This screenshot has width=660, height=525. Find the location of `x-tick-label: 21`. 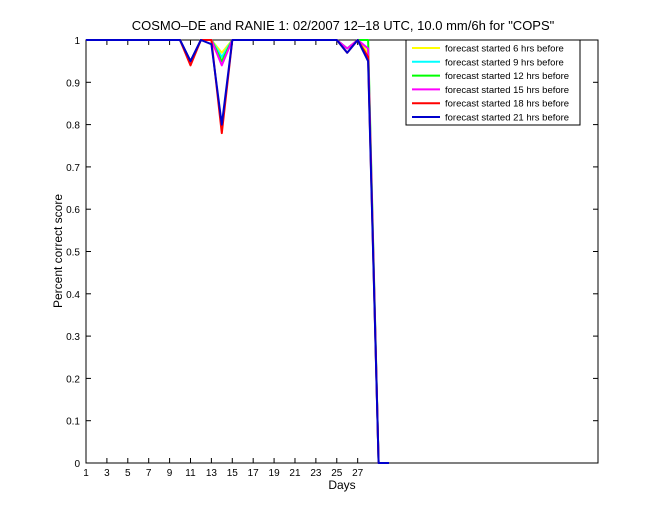

x-tick-label: 21 is located at coordinates (295, 473).